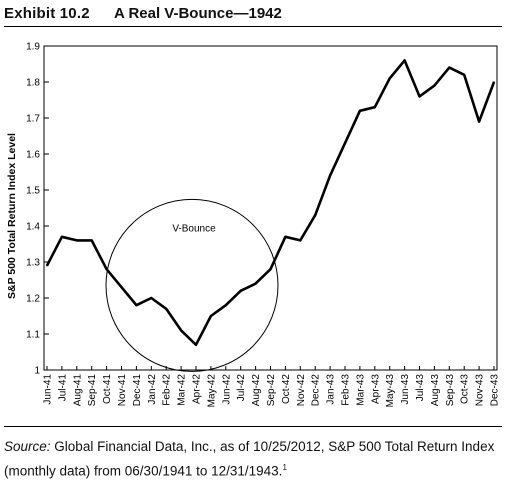  I want to click on x-tick-label: Mar-42, so click(182, 390).